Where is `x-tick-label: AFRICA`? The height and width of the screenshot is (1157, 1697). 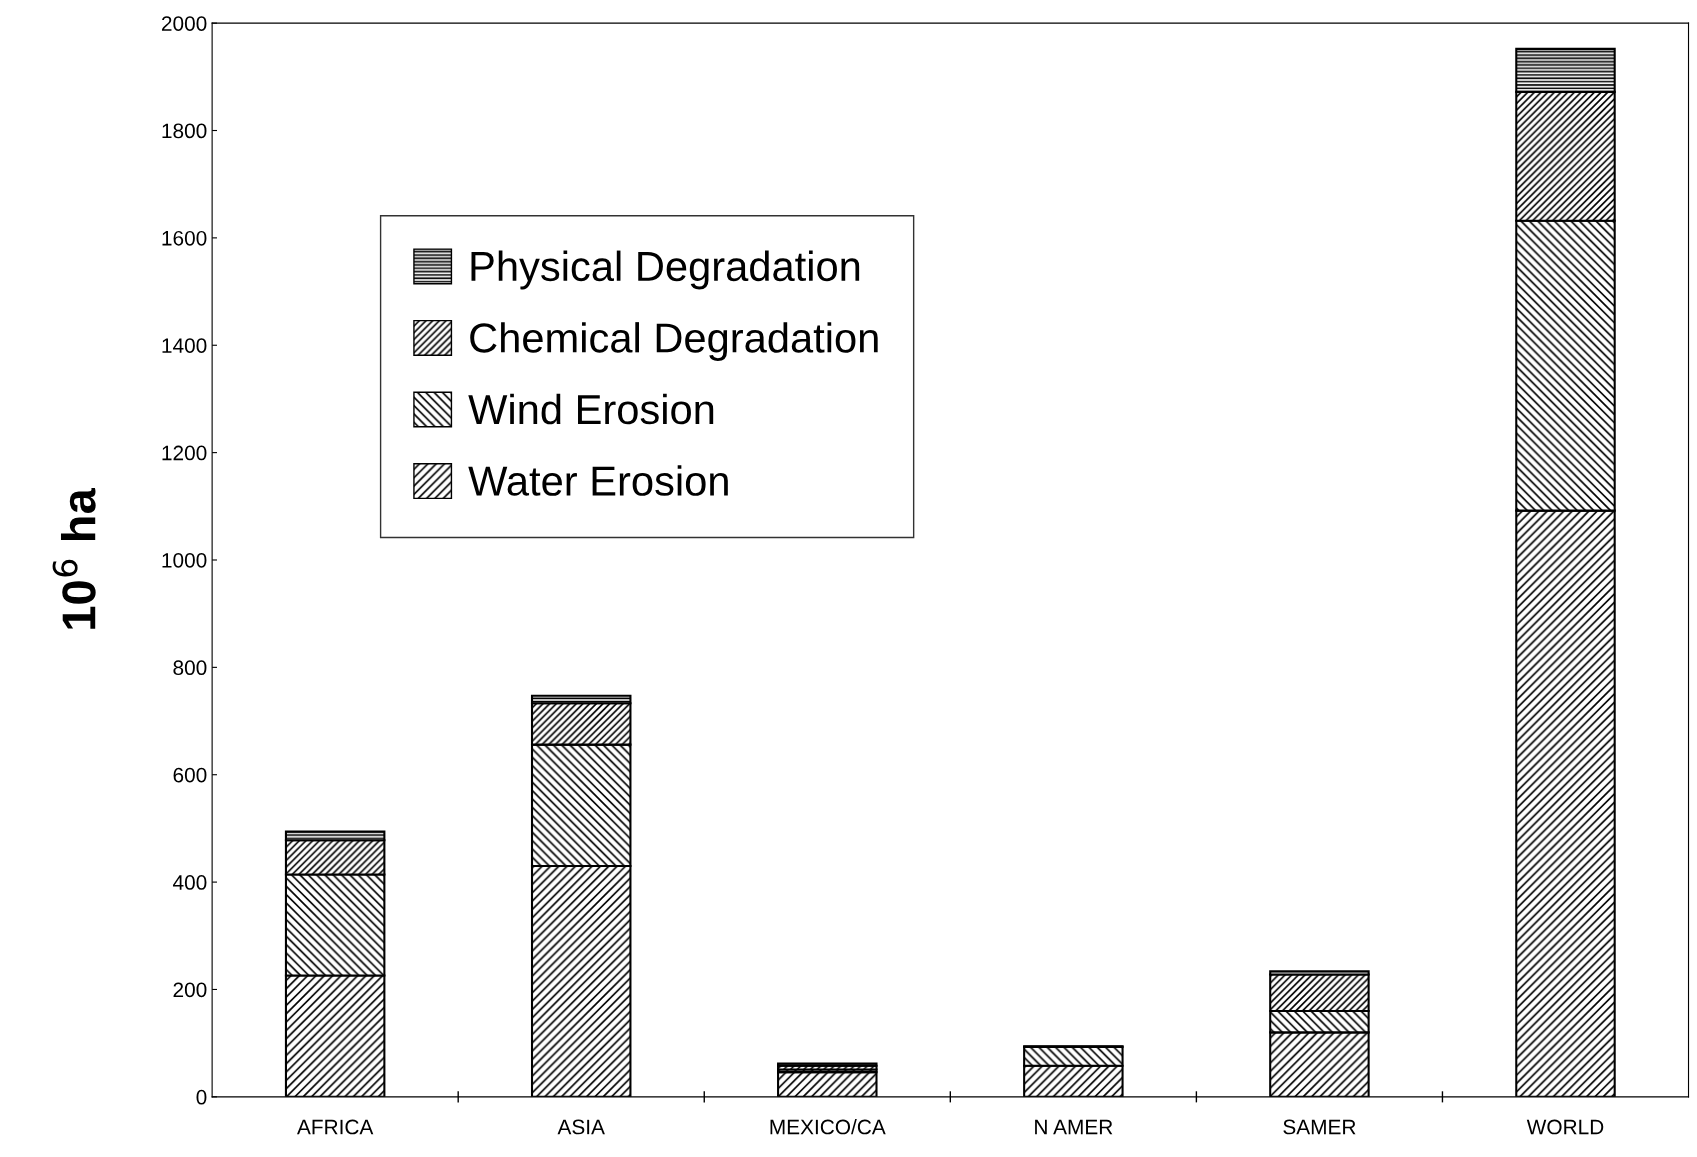 x-tick-label: AFRICA is located at coordinates (335, 1127).